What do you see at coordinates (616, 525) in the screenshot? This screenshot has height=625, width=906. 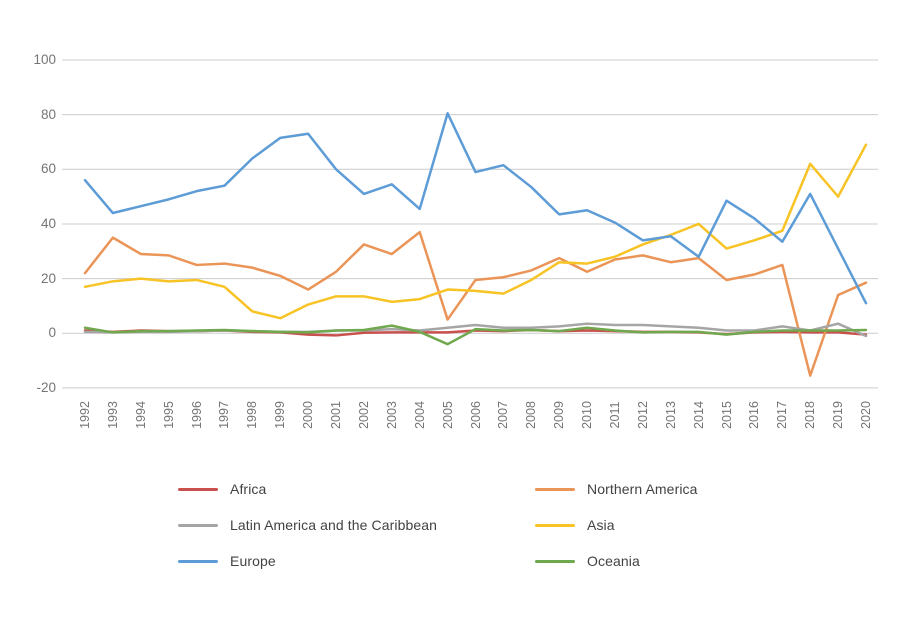 I see `legend-item-asia: Asia` at bounding box center [616, 525].